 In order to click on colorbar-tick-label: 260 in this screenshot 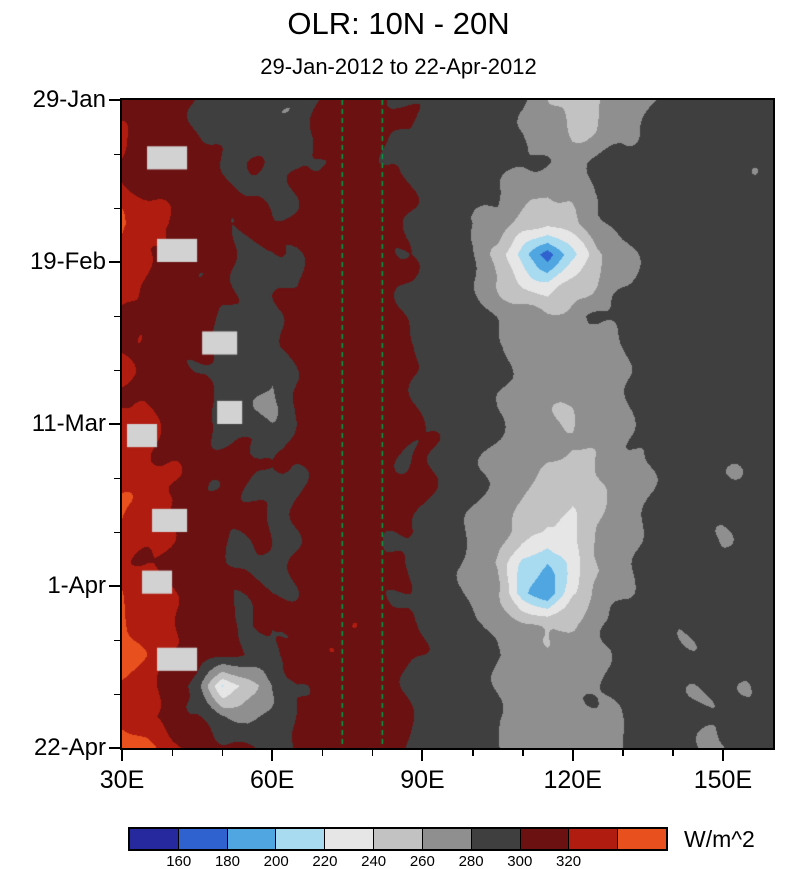, I will do `click(422, 861)`.